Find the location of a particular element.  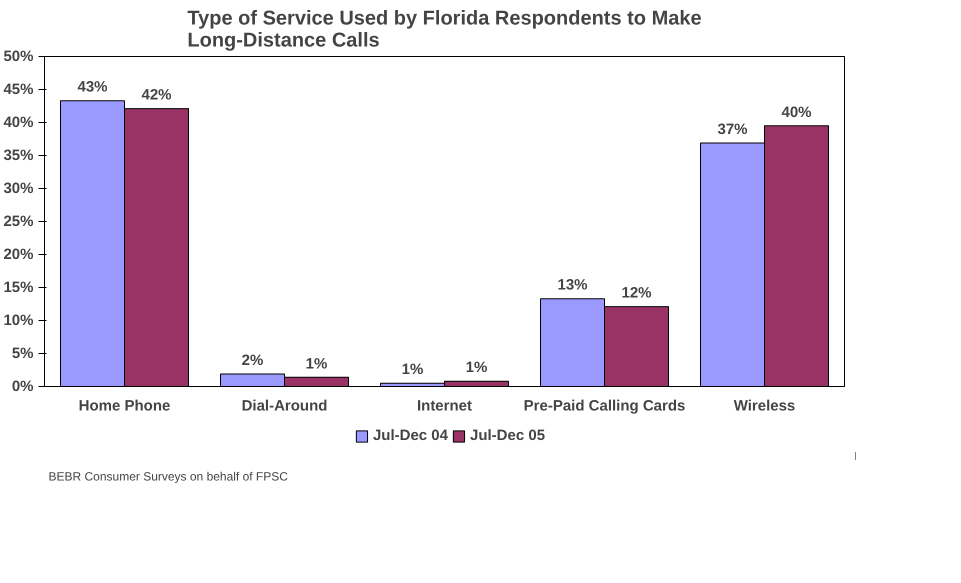

data-label: 2% is located at coordinates (253, 360).